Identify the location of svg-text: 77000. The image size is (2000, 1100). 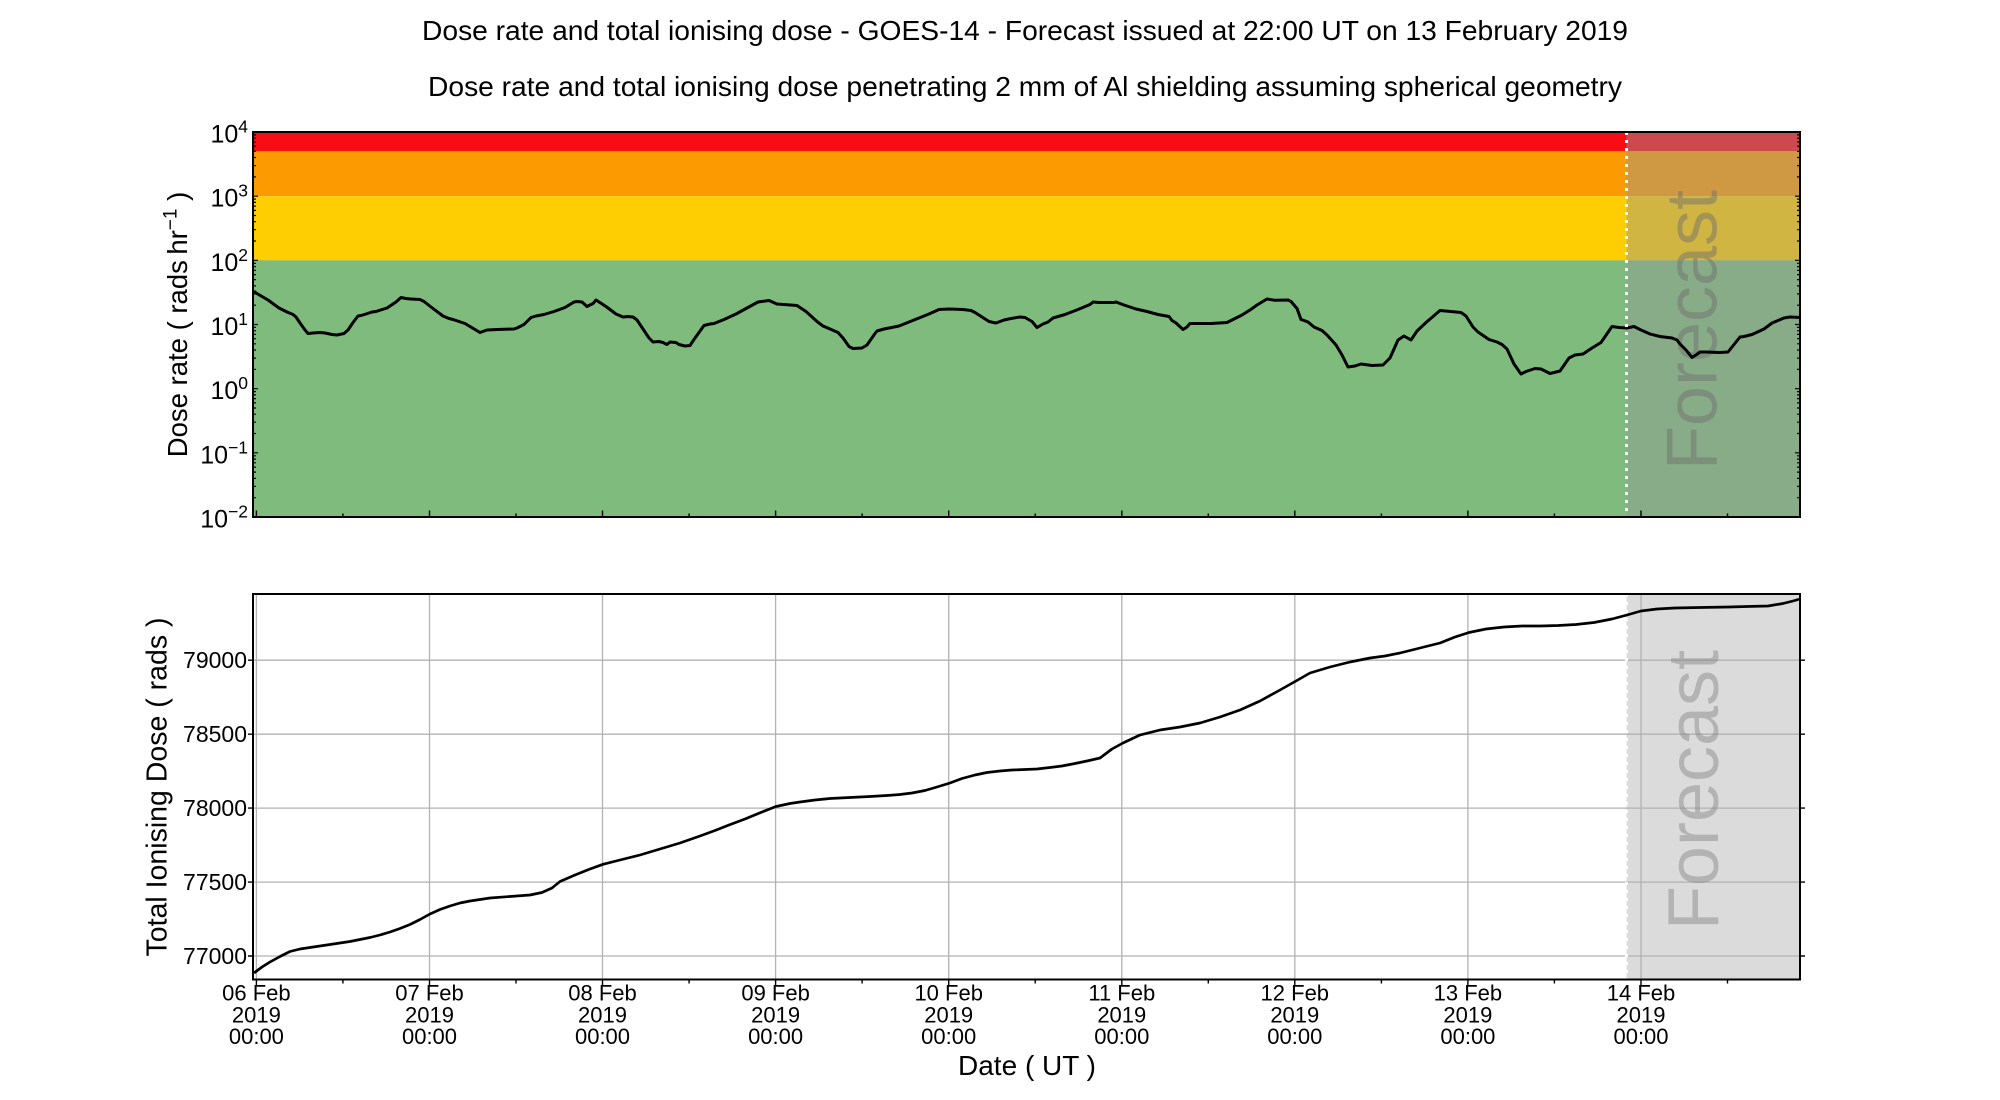
(215, 956).